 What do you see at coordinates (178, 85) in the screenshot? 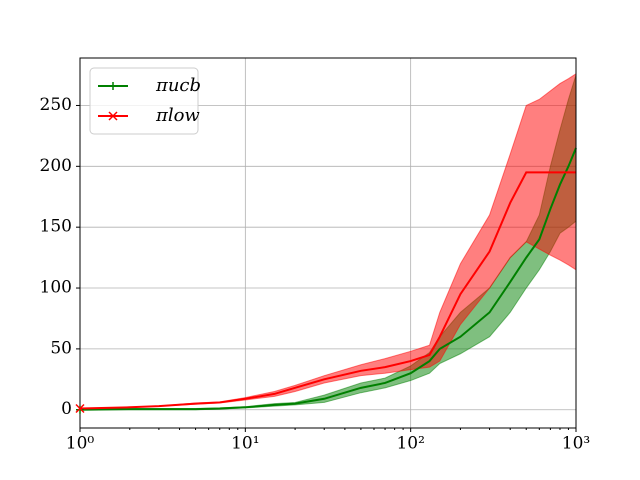
I see `legend-label: πucb` at bounding box center [178, 85].